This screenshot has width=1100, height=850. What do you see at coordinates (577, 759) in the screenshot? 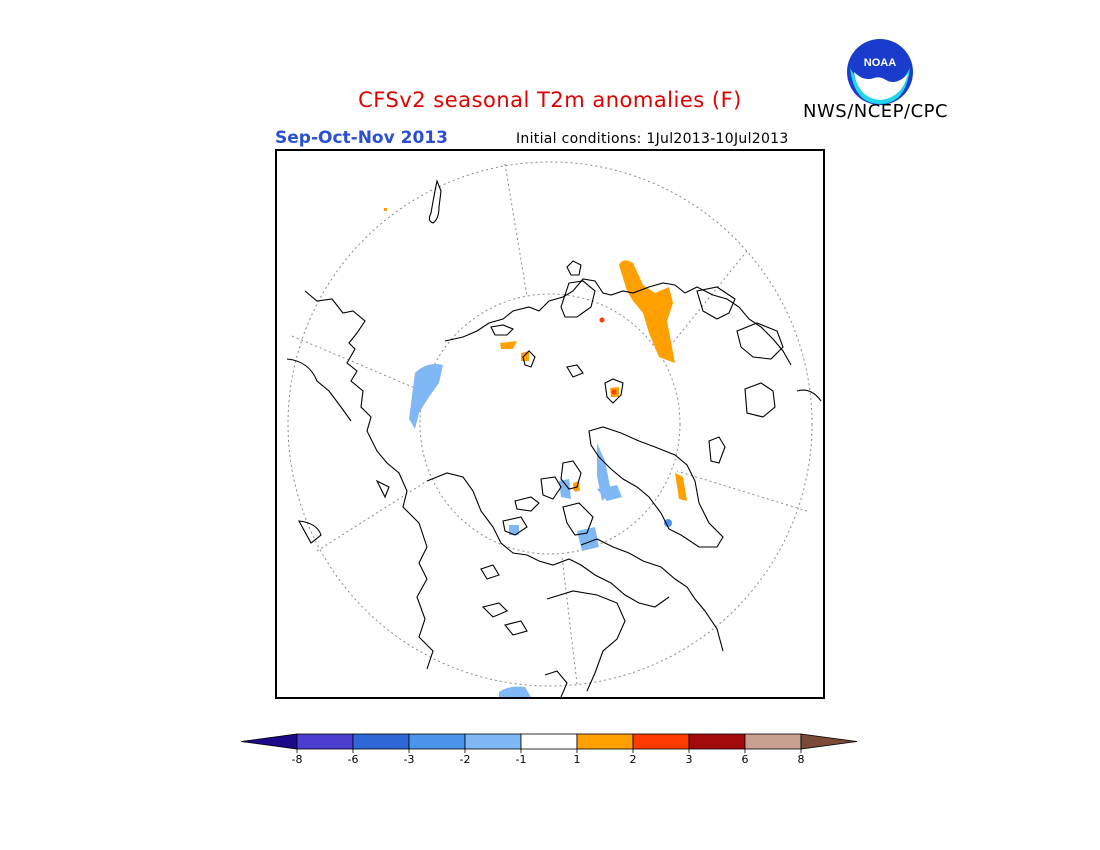
I see `legend-tick-label: 1` at bounding box center [577, 759].